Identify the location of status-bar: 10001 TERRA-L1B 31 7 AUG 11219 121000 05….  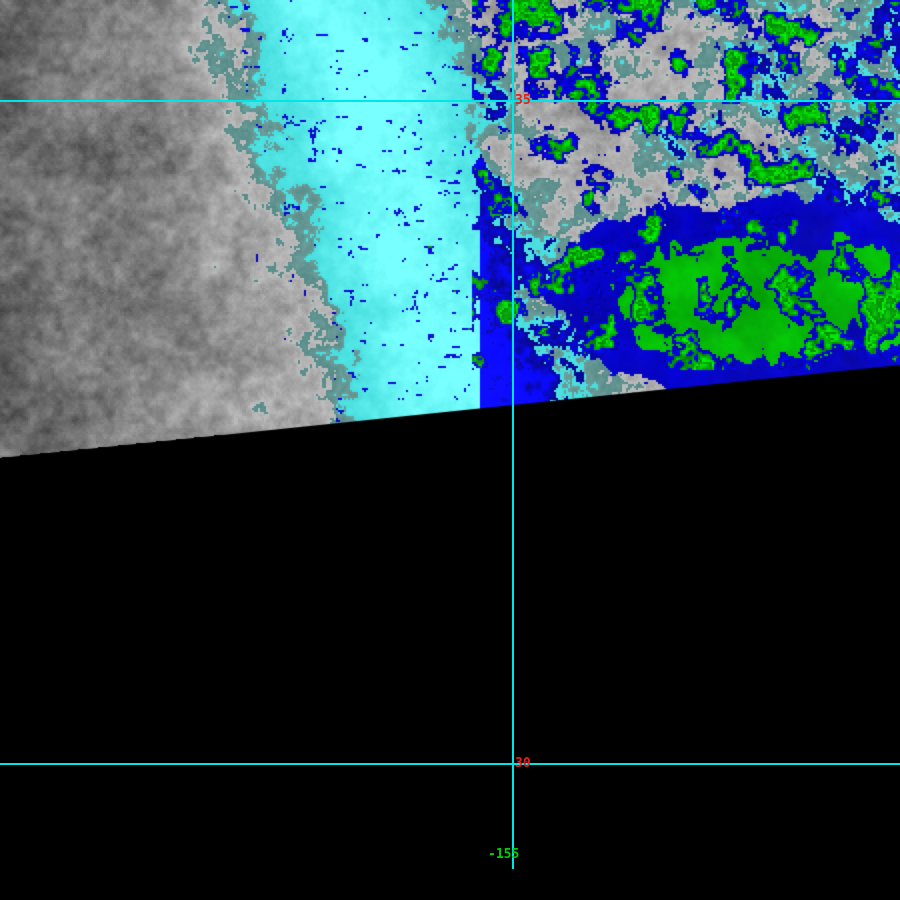
(450, 884).